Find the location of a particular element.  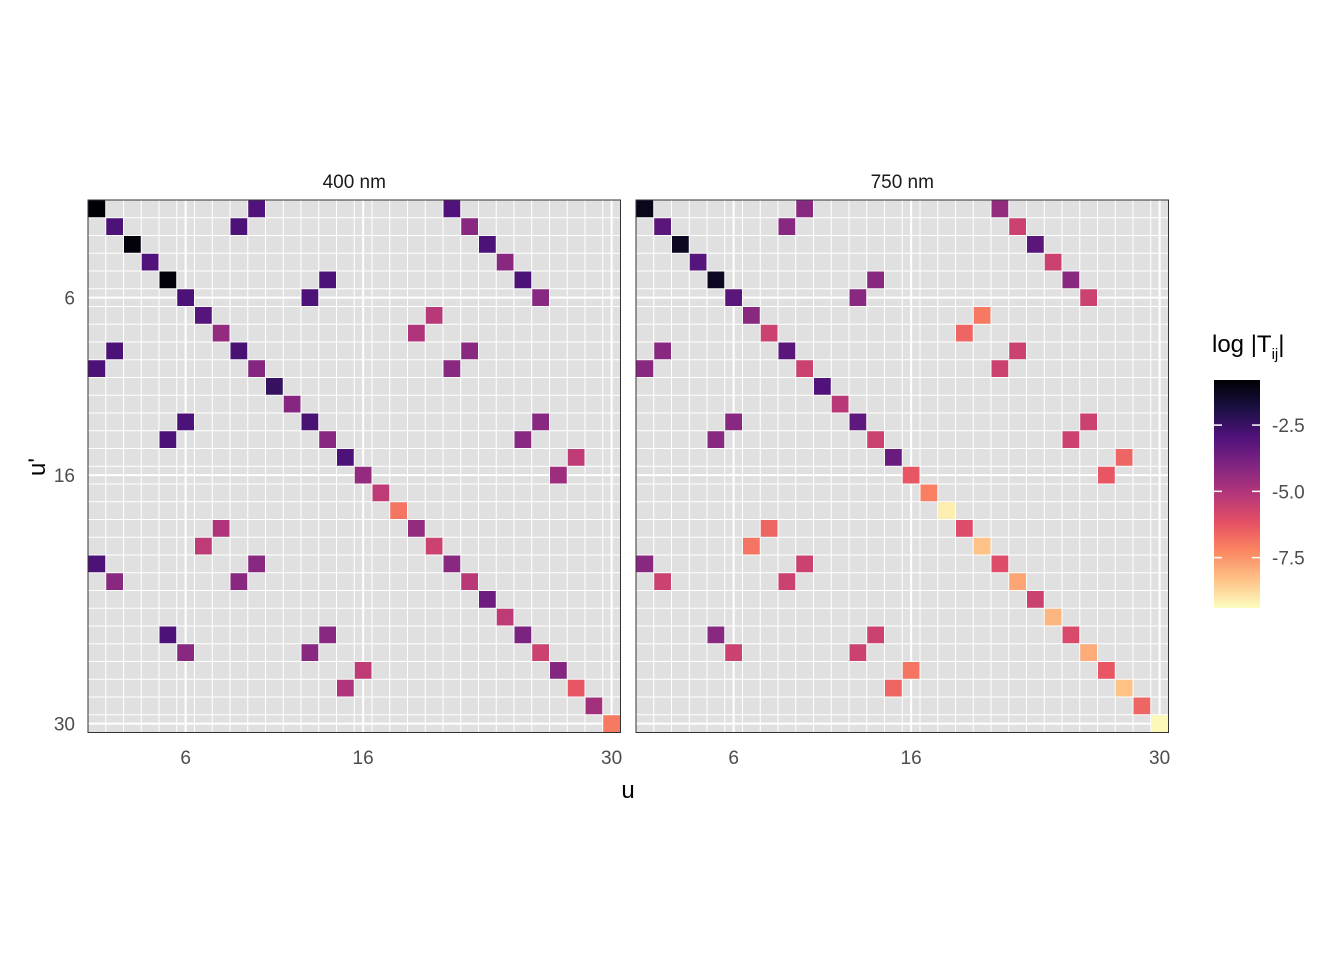

y-axis-label: u' is located at coordinates (37, 467).